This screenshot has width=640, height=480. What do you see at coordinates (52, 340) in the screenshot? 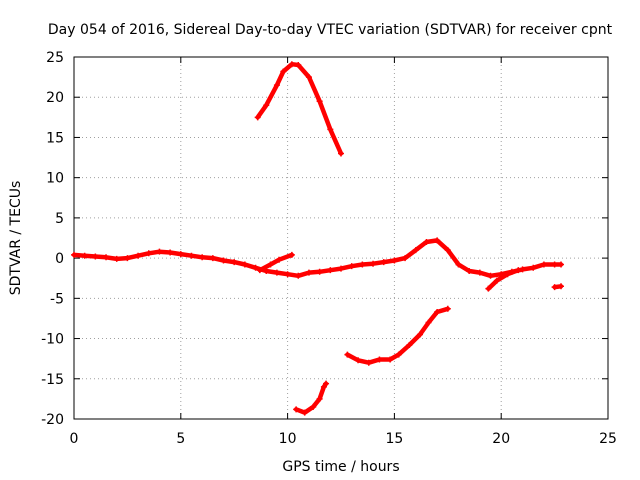
I see `y-tick-label: -10` at bounding box center [52, 340].